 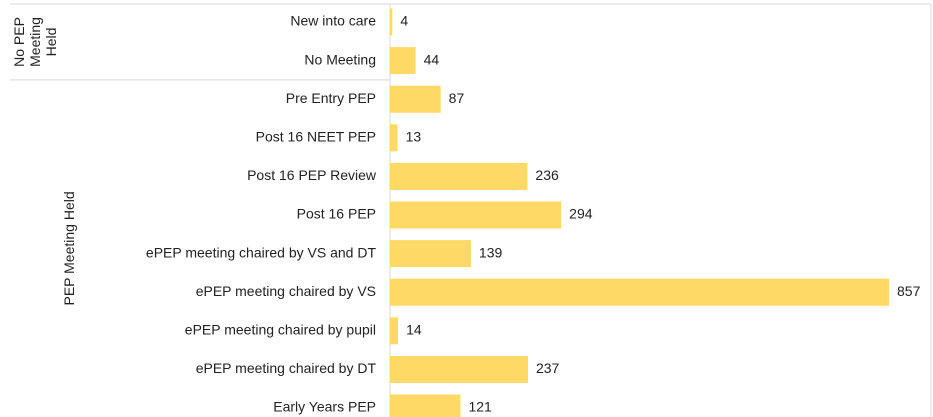 What do you see at coordinates (480, 407) in the screenshot?
I see `data-label: 121` at bounding box center [480, 407].